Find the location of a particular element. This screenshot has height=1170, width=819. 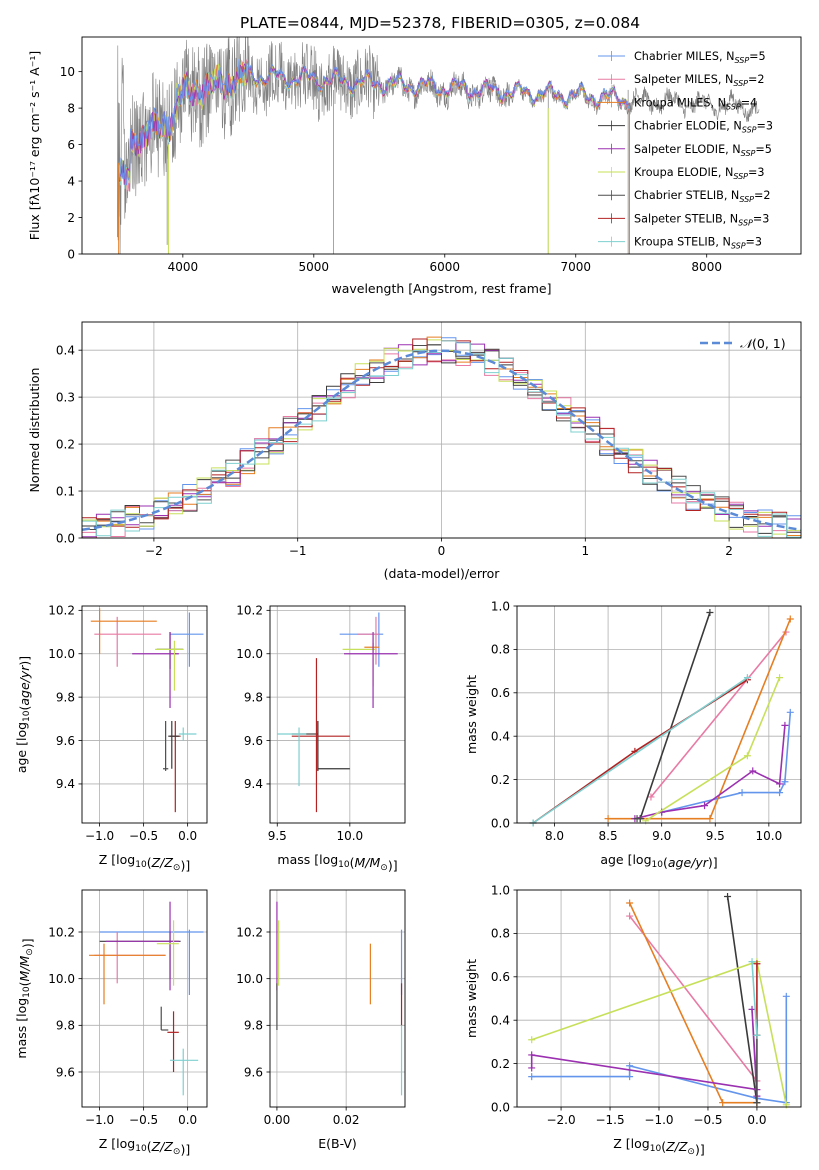

y-tick-label: 10.0 is located at coordinates (249, 979).